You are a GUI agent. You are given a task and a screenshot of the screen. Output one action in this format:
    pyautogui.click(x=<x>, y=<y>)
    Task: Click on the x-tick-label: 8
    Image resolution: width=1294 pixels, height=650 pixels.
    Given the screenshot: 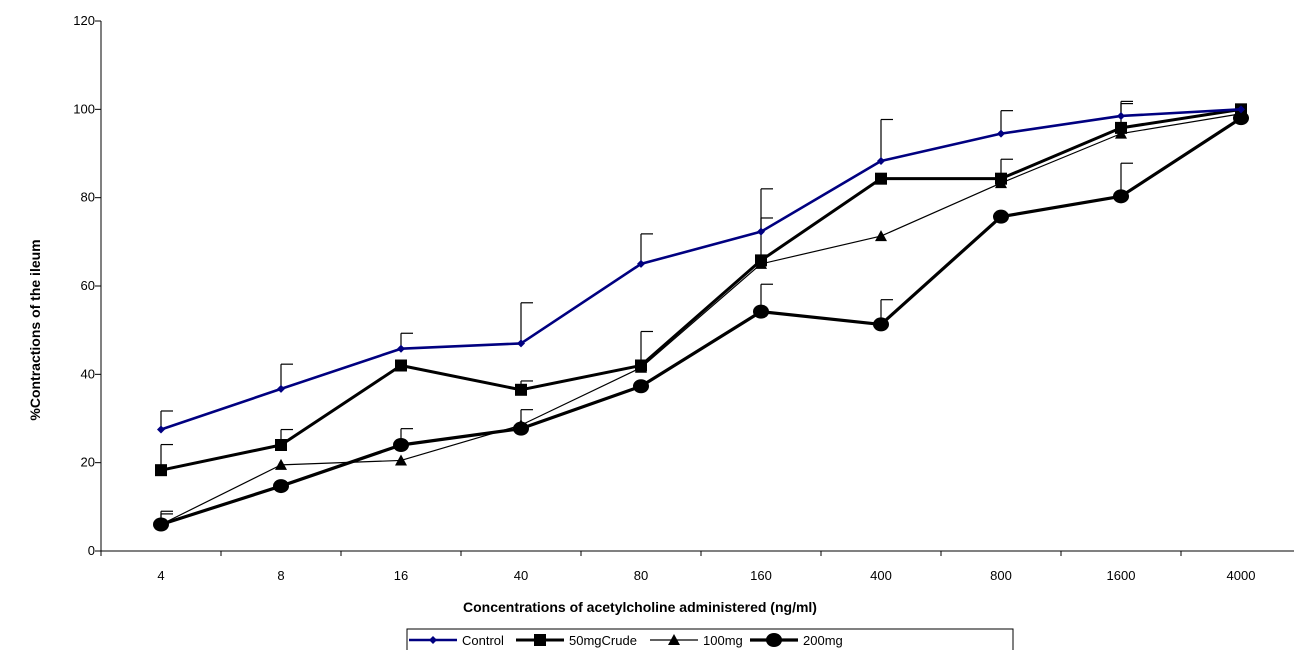 What is the action you would take?
    pyautogui.click(x=280, y=575)
    